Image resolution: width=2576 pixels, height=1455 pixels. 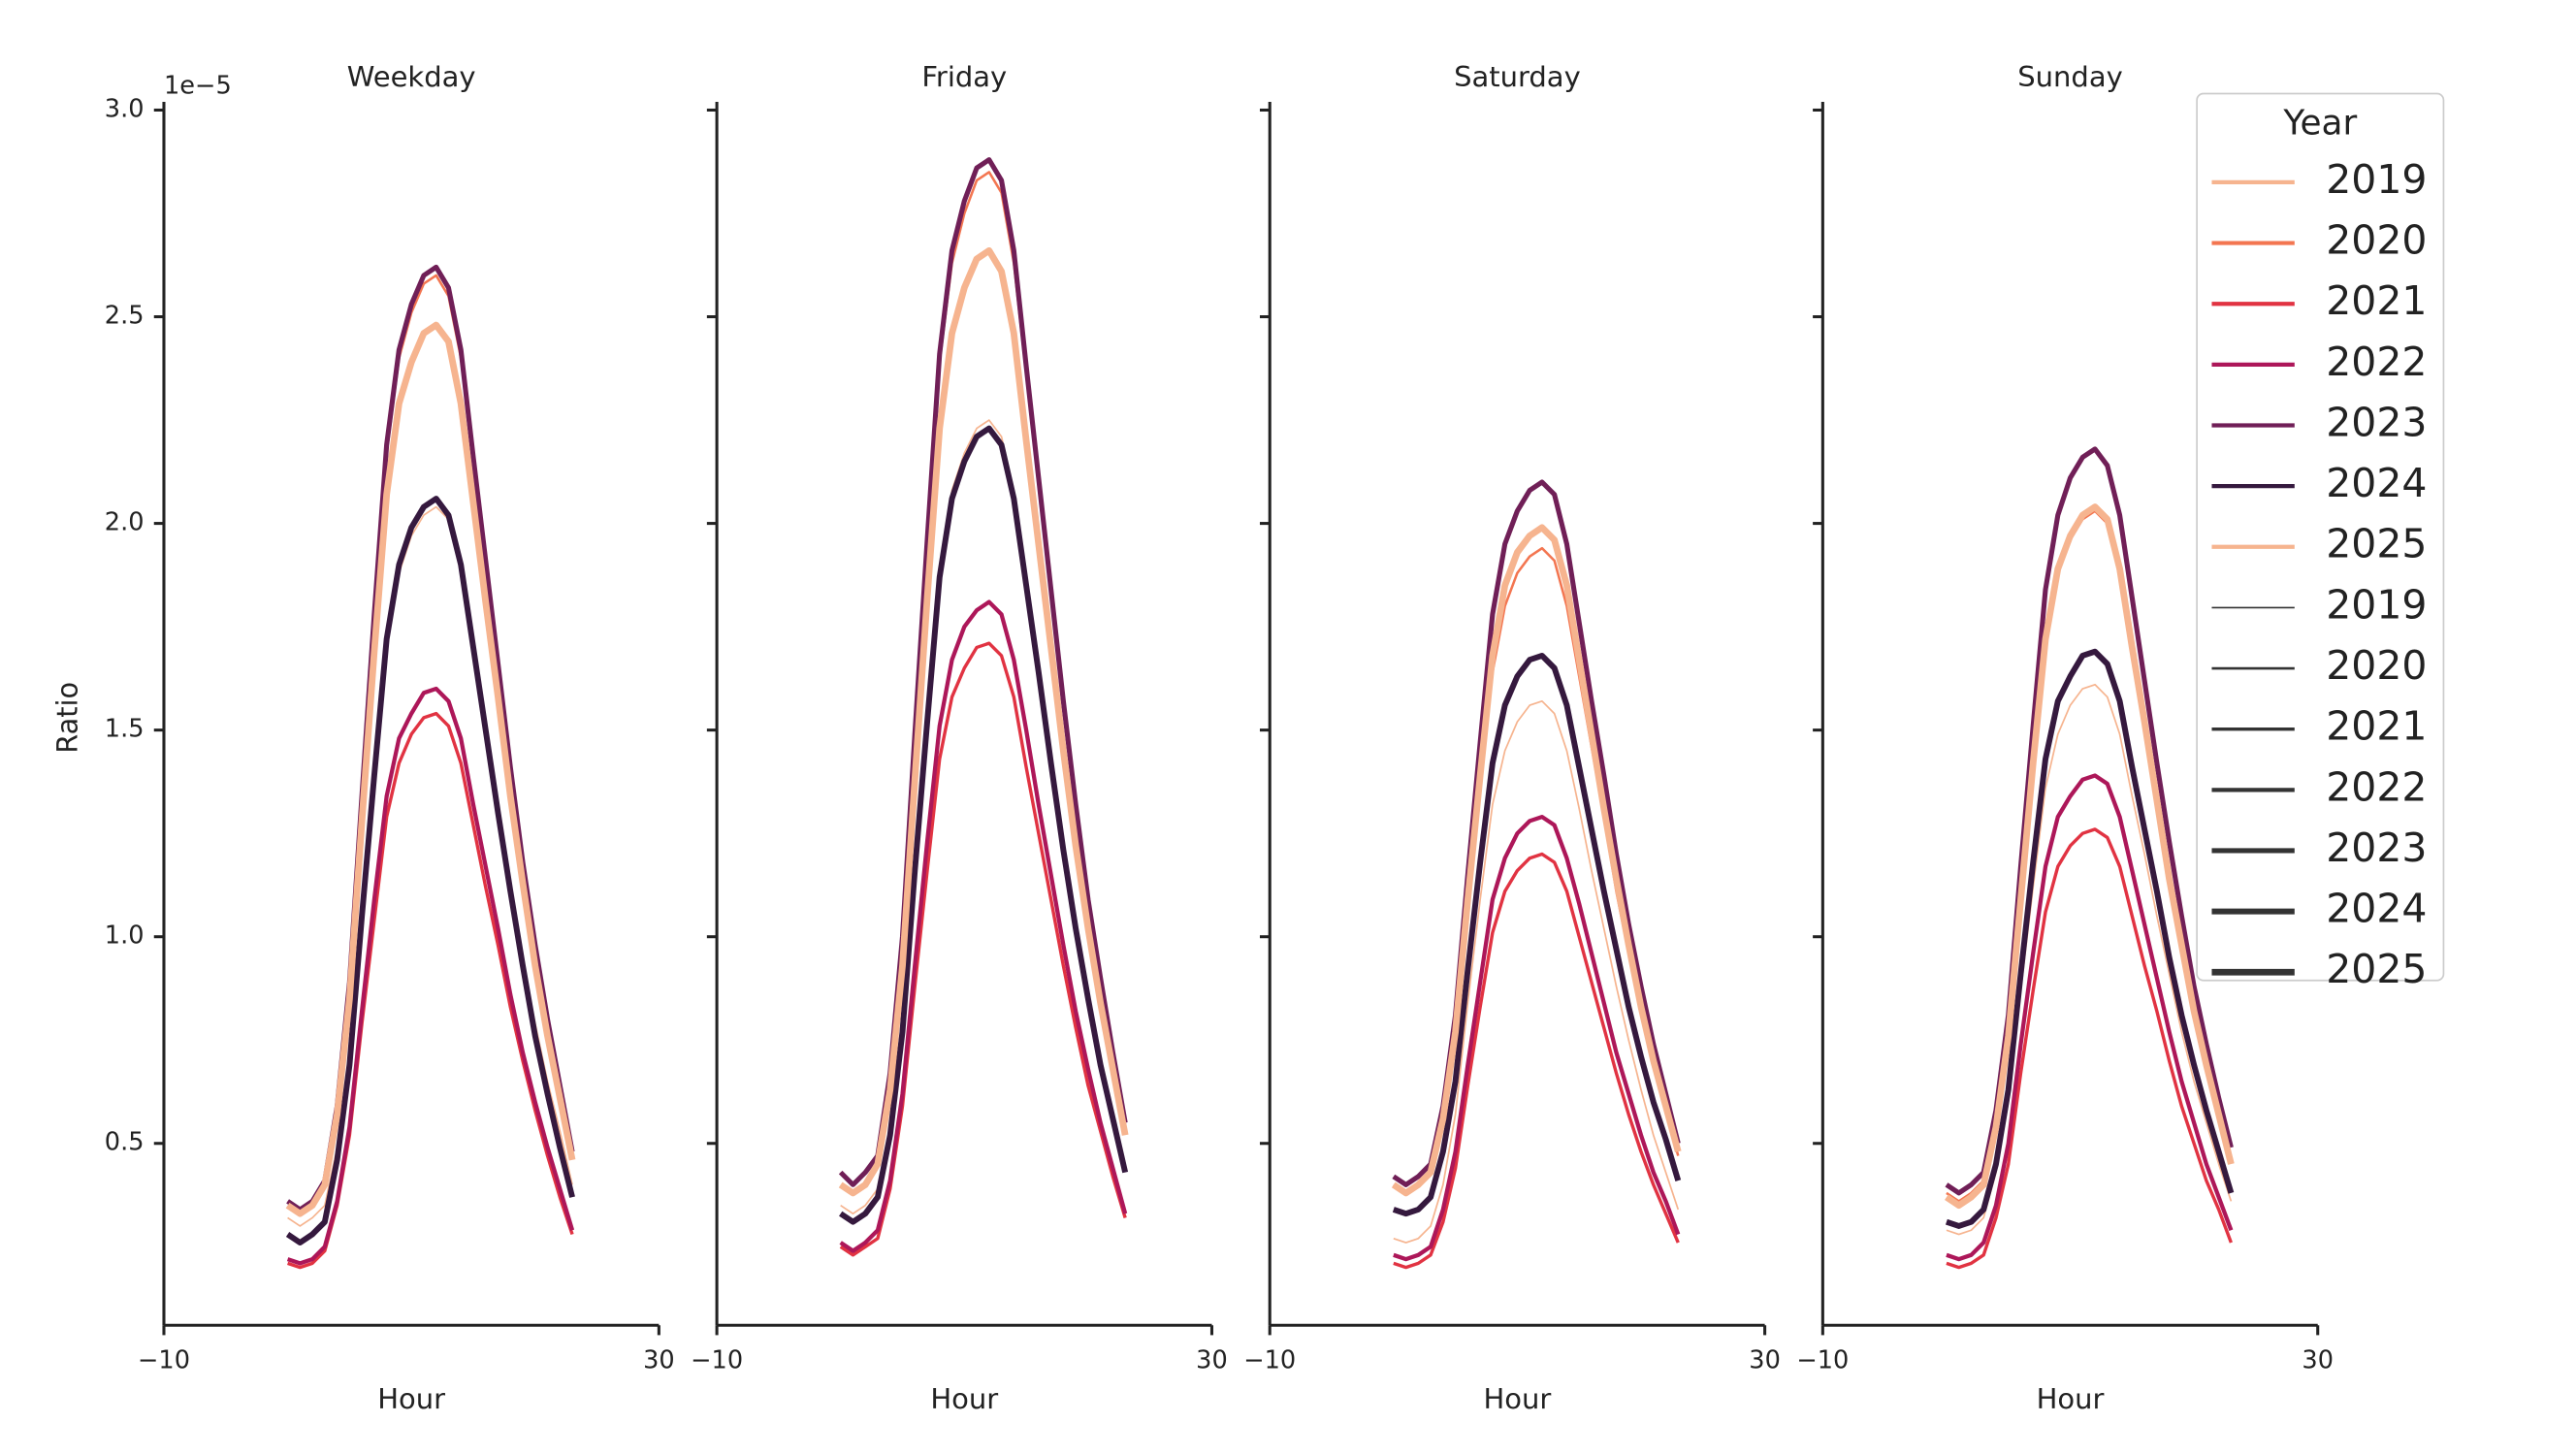 What do you see at coordinates (125, 1142) in the screenshot?
I see `y-tick-label: 0.5` at bounding box center [125, 1142].